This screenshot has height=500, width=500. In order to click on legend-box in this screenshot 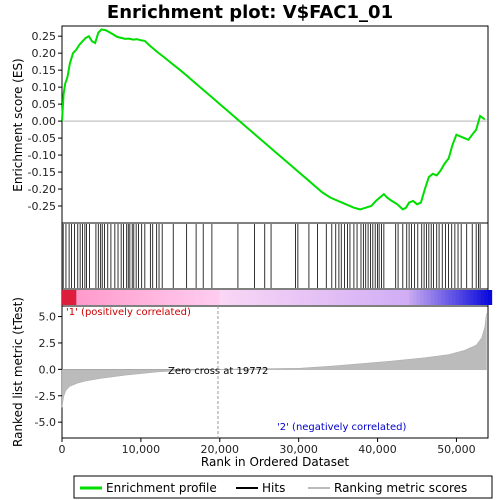, I will do `click(283, 487)`.